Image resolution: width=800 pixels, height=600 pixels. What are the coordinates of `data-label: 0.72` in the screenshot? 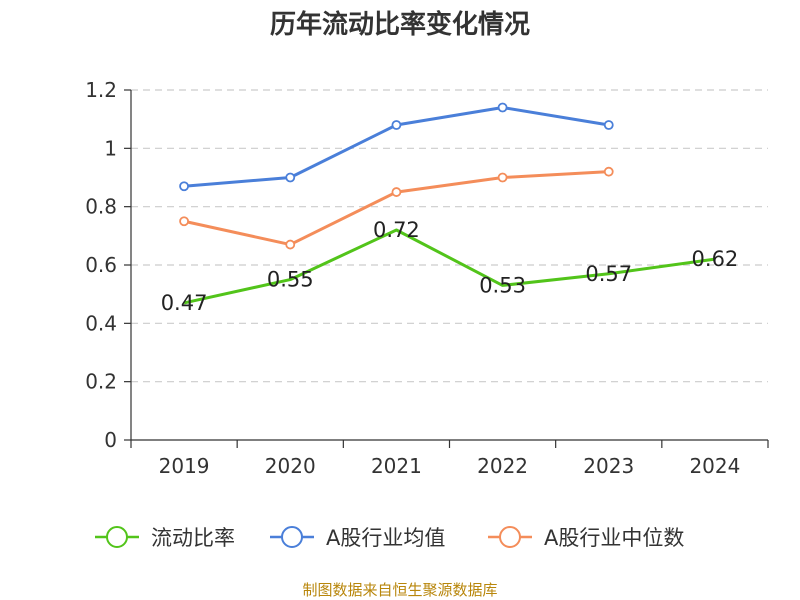 It's located at (396, 230).